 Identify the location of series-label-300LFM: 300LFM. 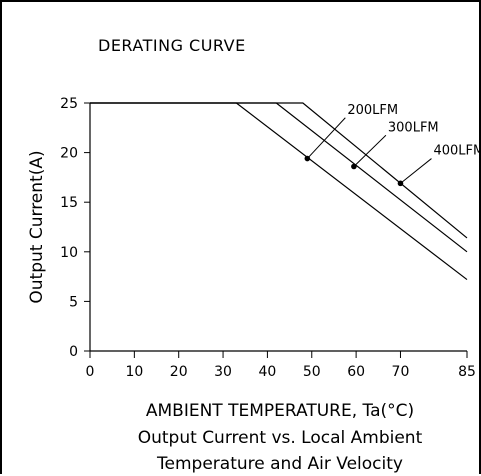
(413, 127).